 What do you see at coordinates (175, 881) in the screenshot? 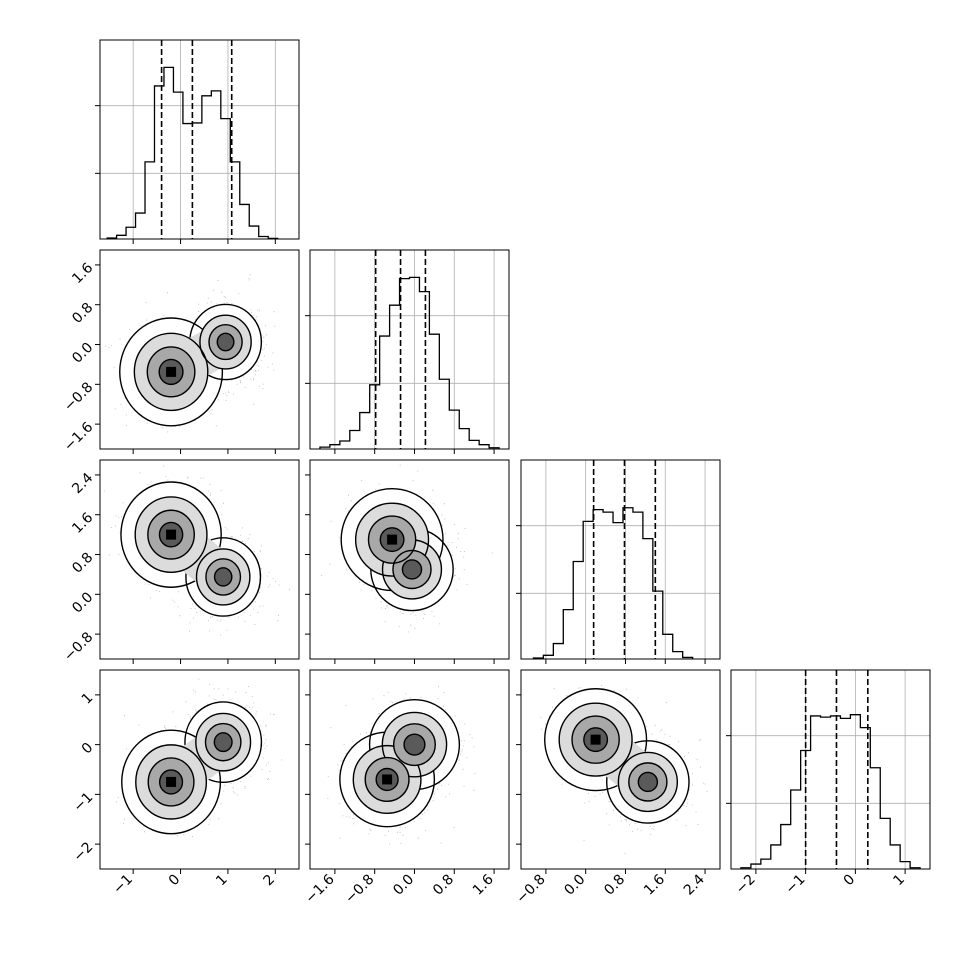
I see `x-tick-label: 0` at bounding box center [175, 881].